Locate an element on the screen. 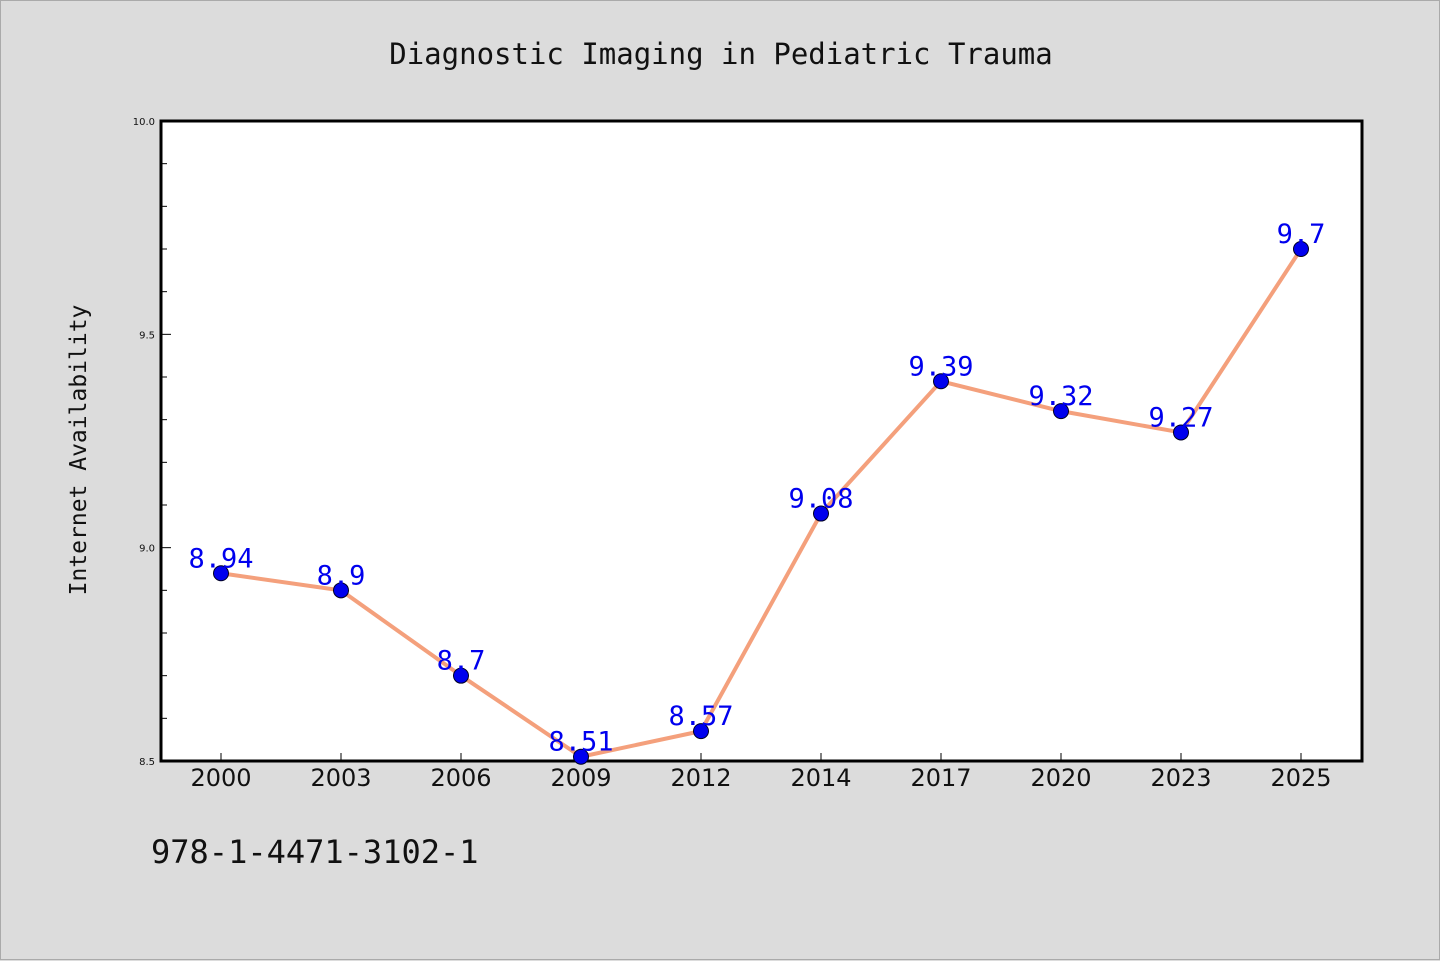 The height and width of the screenshot is (961, 1440). x-tick-label: 2009 is located at coordinates (580, 778).